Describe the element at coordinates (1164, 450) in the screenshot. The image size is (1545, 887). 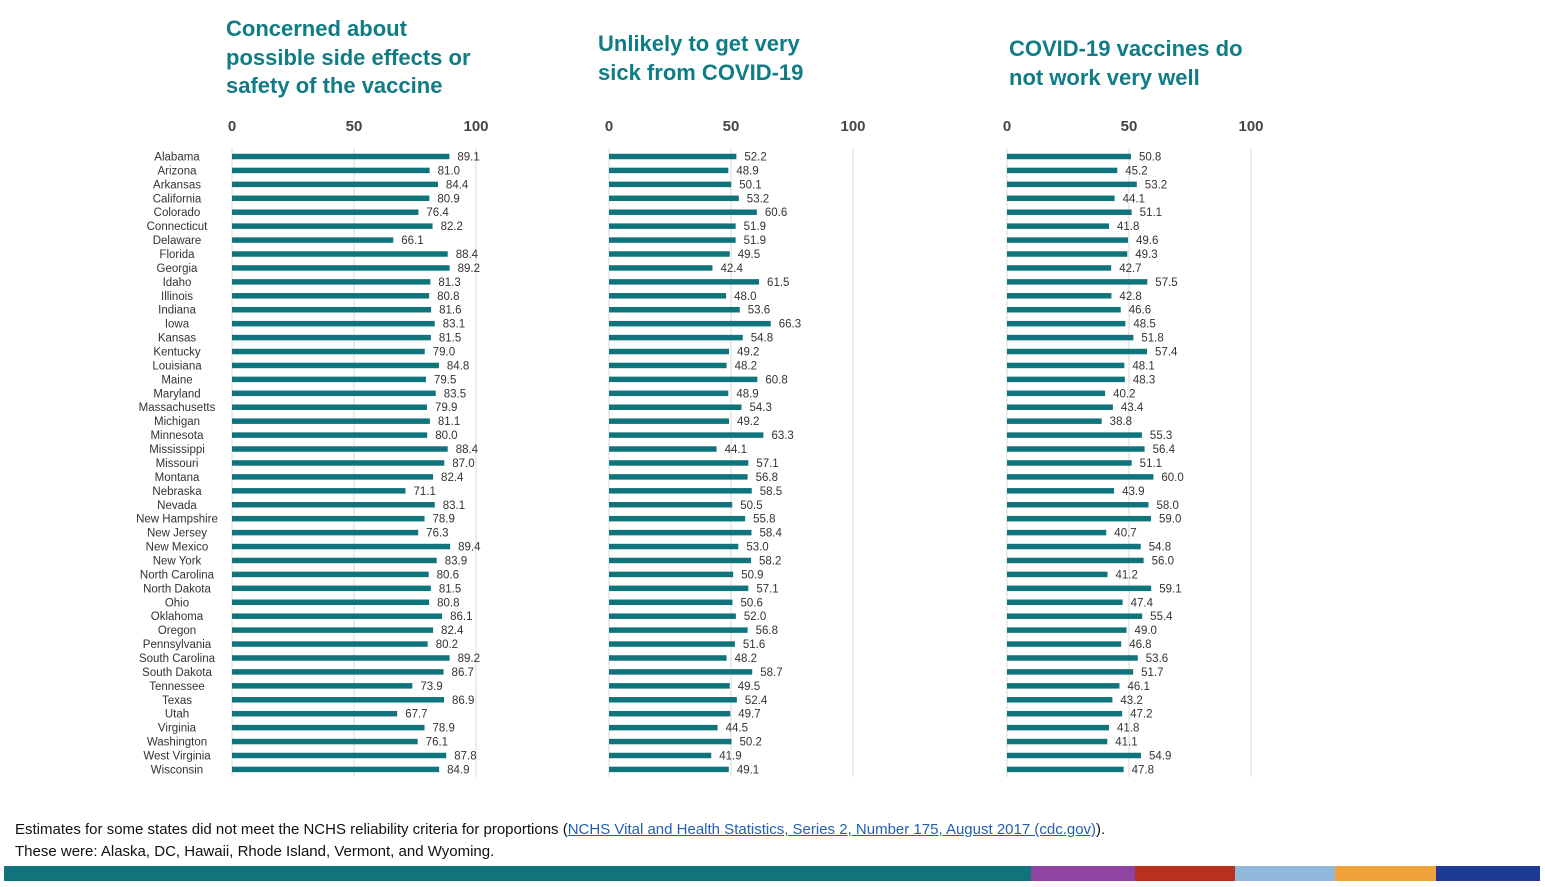
I see `data-label: 56.4` at that location.